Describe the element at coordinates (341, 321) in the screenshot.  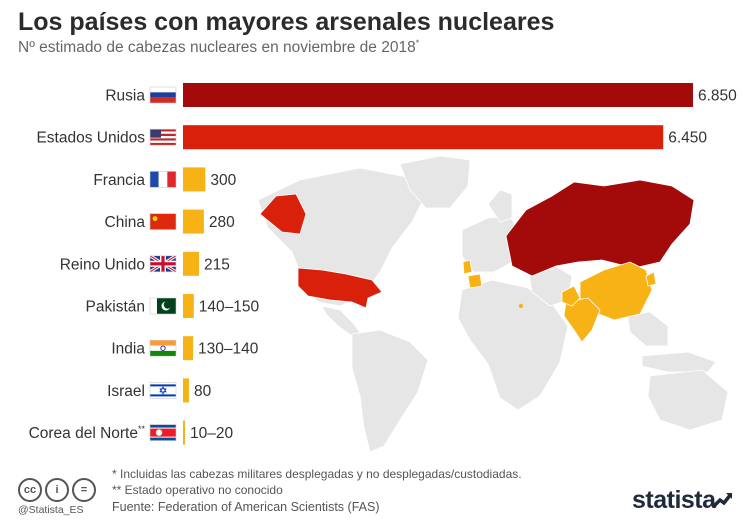
I see `map-central-america` at that location.